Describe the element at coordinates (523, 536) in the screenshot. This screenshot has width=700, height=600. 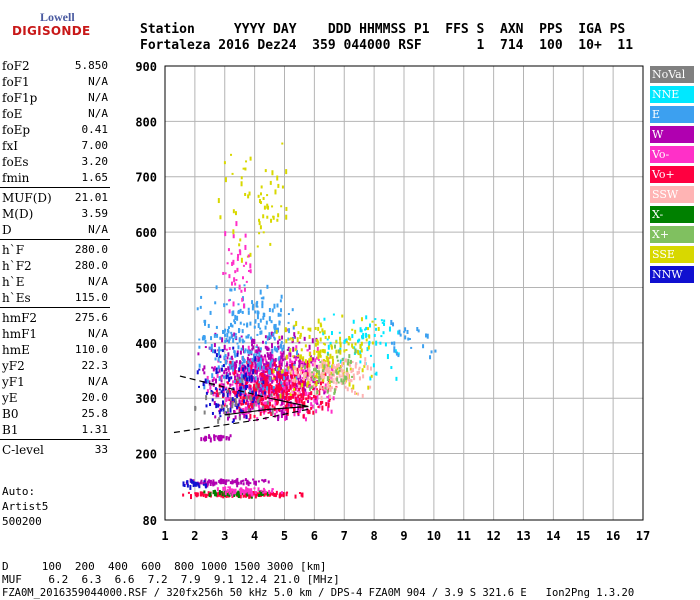
I see `x-tick-label: 13` at that location.